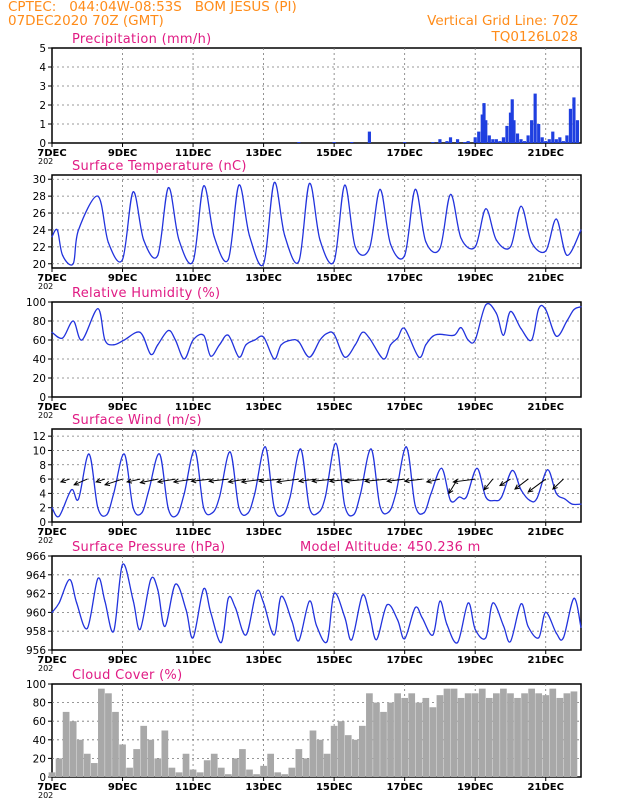 This screenshot has width=618, height=800. Describe the element at coordinates (193, 407) in the screenshot. I see `humidity-xtick-label: 11DEC` at that location.